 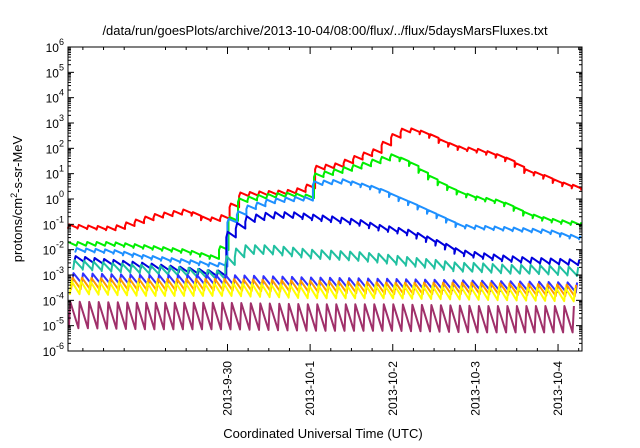 I want to click on x-tick-label: 2013-9-30, so click(x=227, y=388).